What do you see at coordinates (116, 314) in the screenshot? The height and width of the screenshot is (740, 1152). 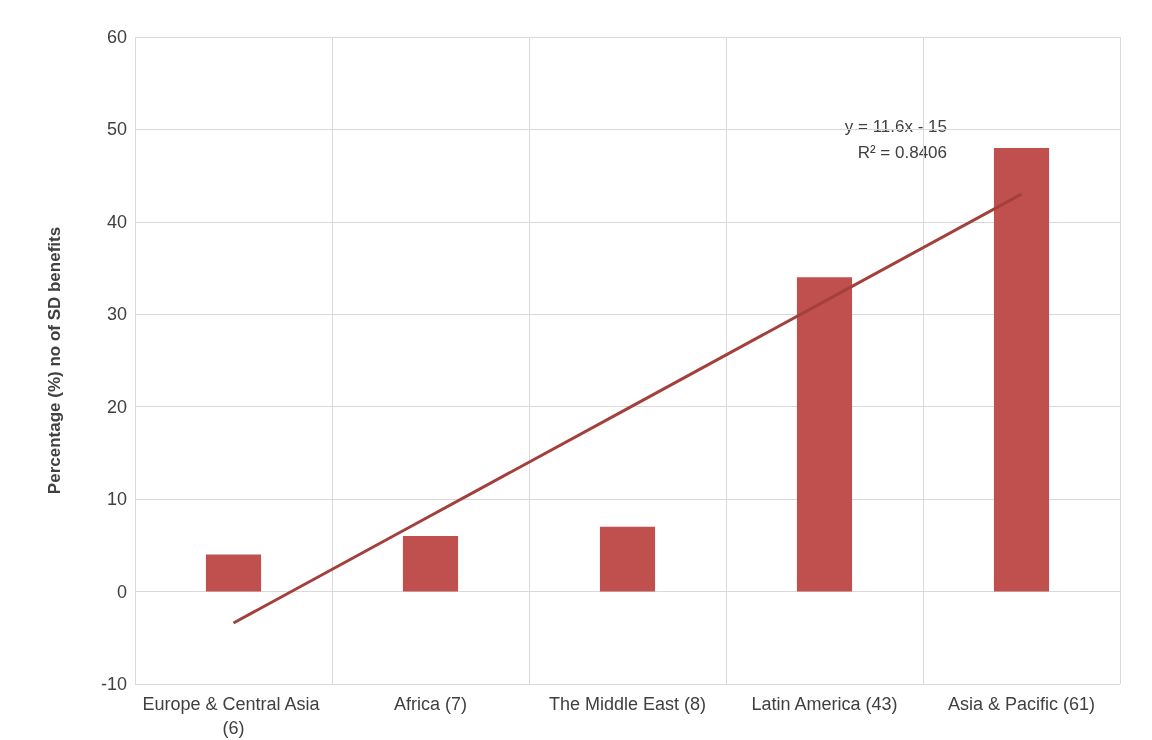 I see `y-tick-label: 30` at bounding box center [116, 314].